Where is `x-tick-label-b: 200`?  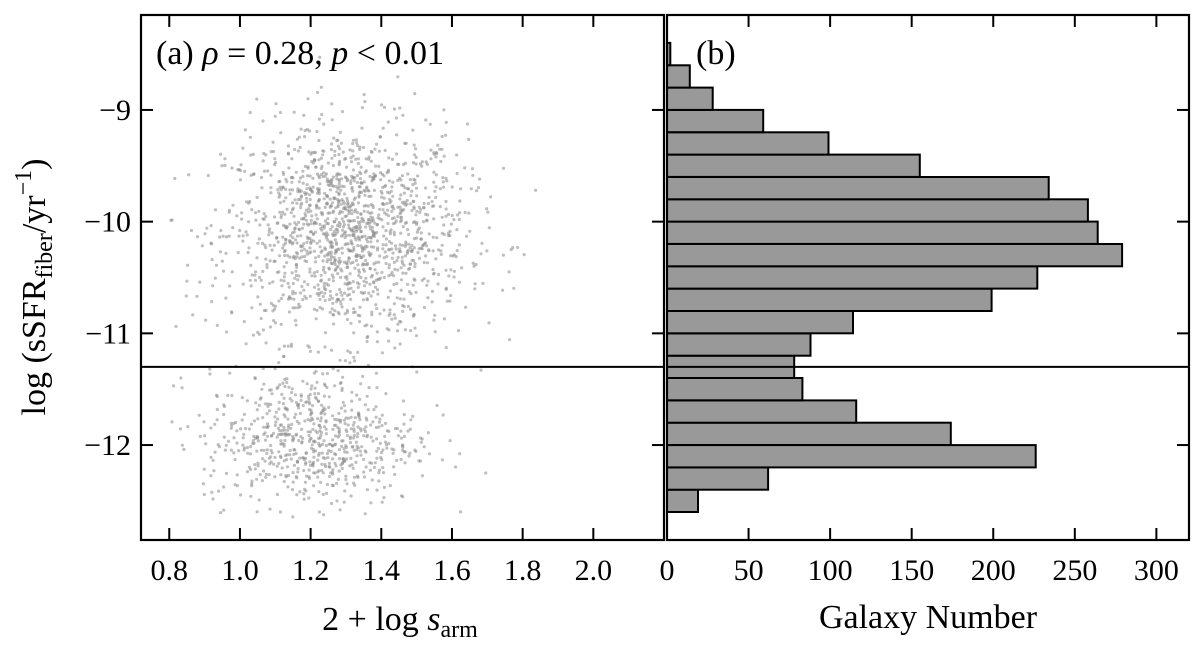
x-tick-label-b: 200 is located at coordinates (993, 570).